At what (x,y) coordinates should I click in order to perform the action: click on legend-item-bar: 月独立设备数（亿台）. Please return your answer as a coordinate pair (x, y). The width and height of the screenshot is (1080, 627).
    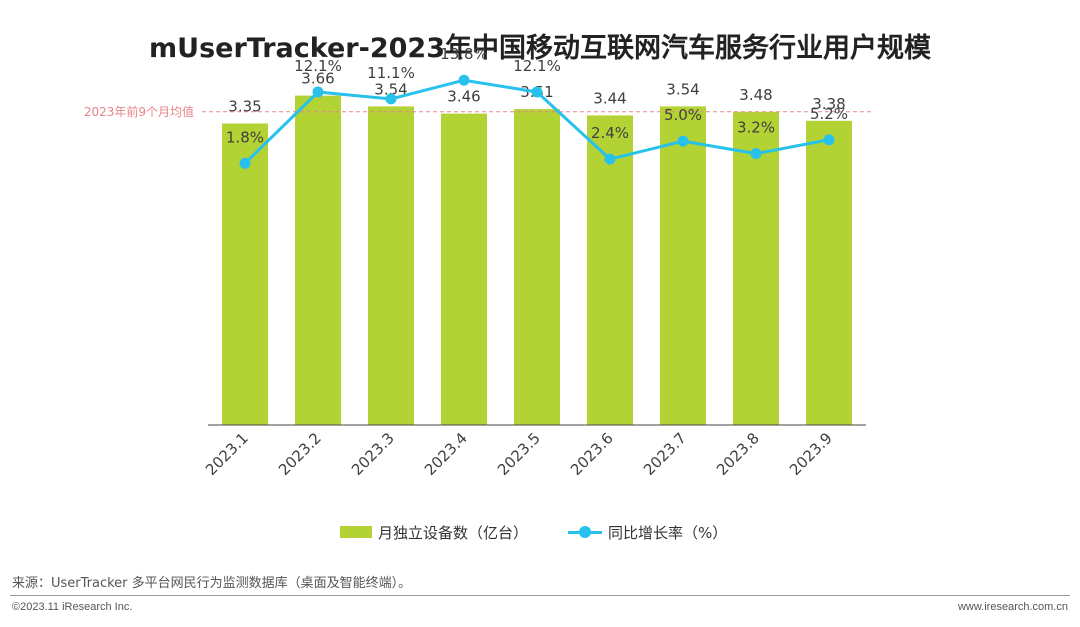
    Looking at the image, I should click on (434, 532).